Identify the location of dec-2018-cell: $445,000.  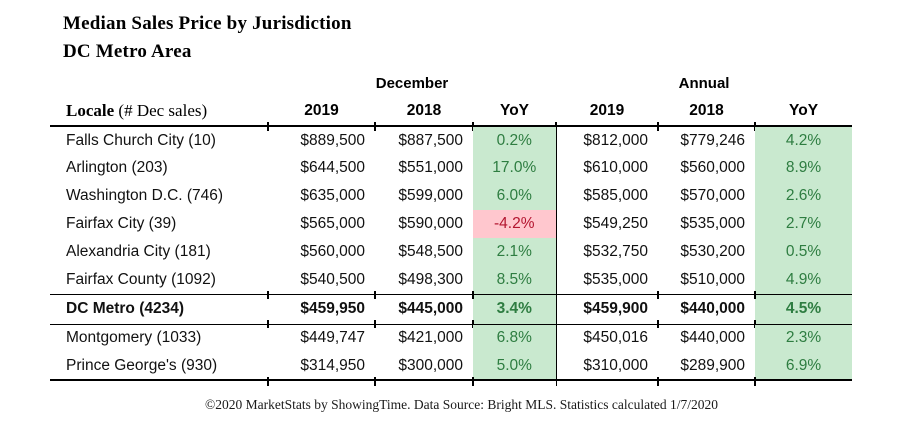
(423, 309).